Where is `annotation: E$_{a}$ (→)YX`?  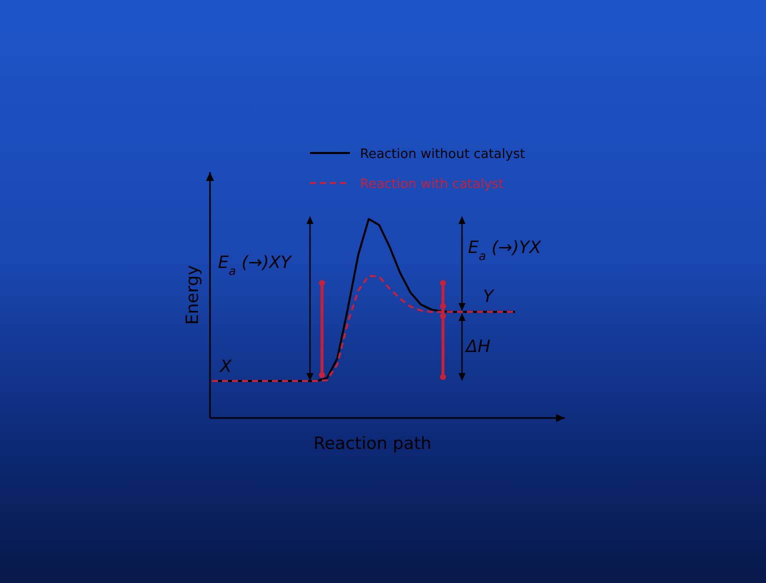 annotation: E$_{a}$ (→)YX is located at coordinates (505, 250).